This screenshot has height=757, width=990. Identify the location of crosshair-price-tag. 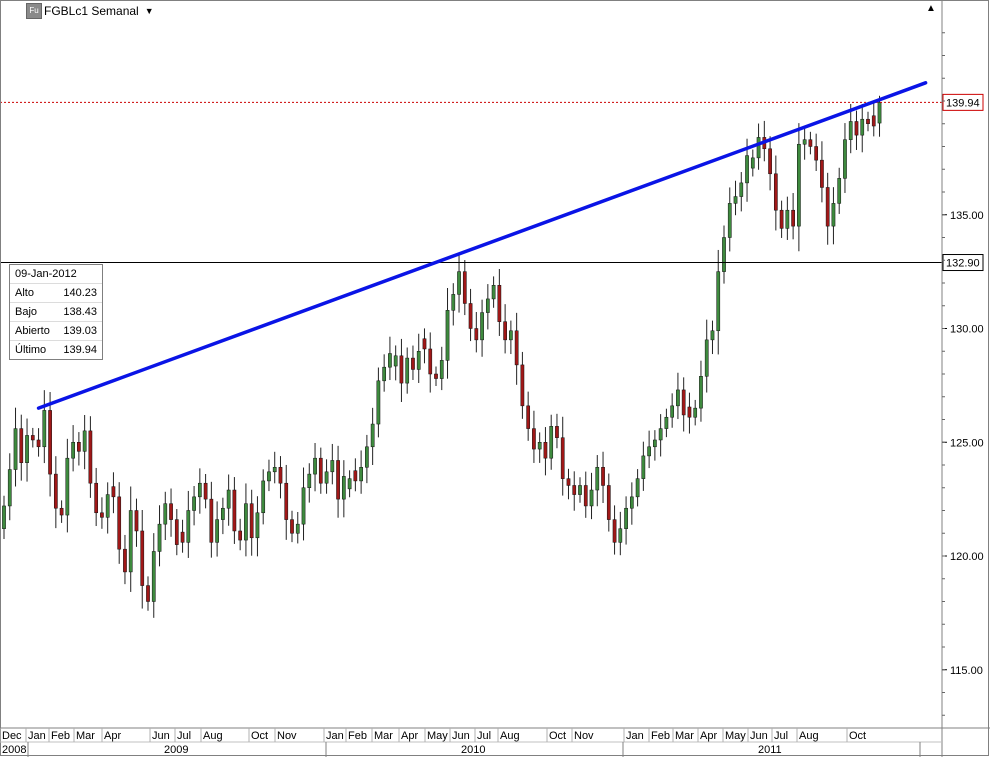
(963, 263).